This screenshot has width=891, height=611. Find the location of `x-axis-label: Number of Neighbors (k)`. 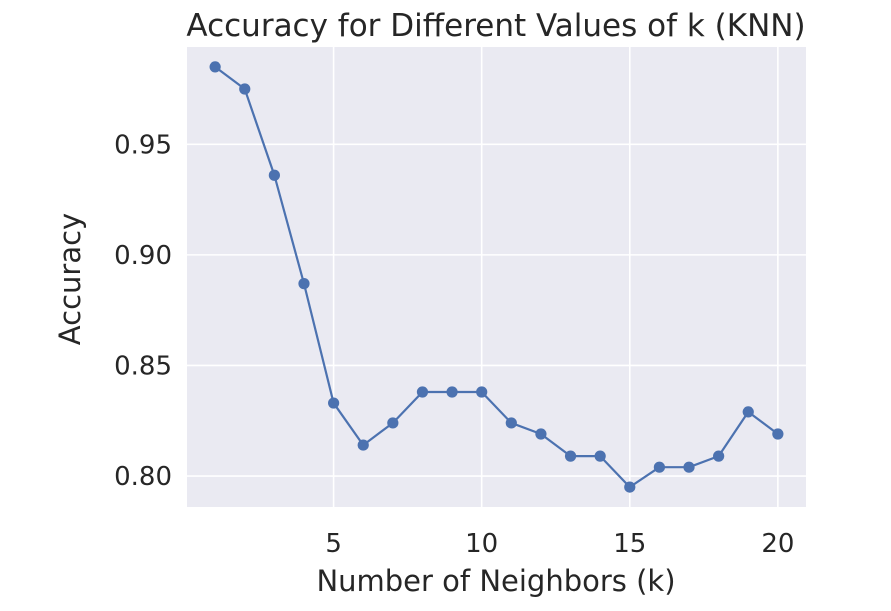

x-axis-label: Number of Neighbors (k) is located at coordinates (495, 581).